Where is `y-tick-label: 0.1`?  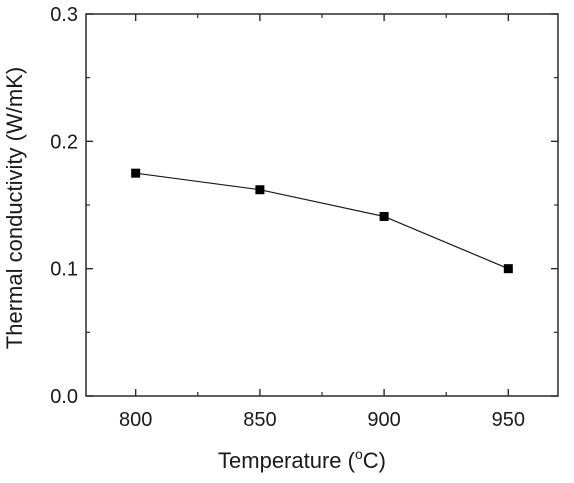 y-tick-label: 0.1 is located at coordinates (64, 270).